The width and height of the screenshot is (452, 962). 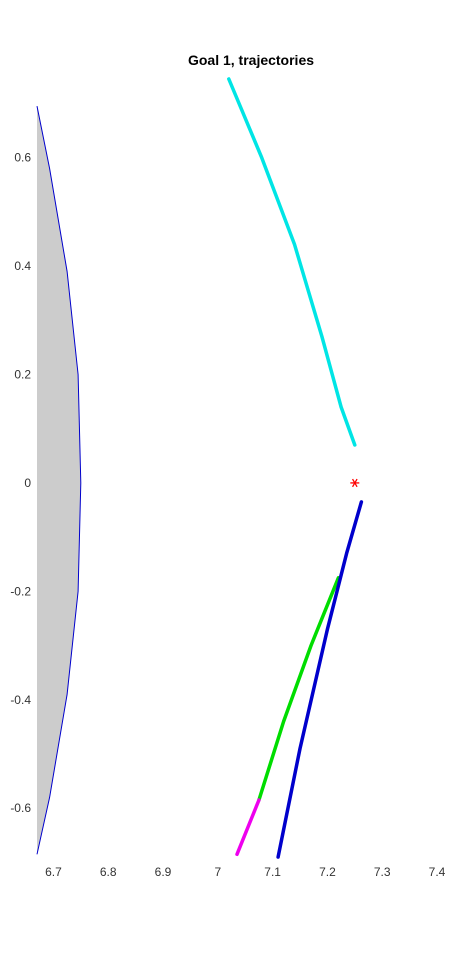 I want to click on goal-marker, so click(x=355, y=483).